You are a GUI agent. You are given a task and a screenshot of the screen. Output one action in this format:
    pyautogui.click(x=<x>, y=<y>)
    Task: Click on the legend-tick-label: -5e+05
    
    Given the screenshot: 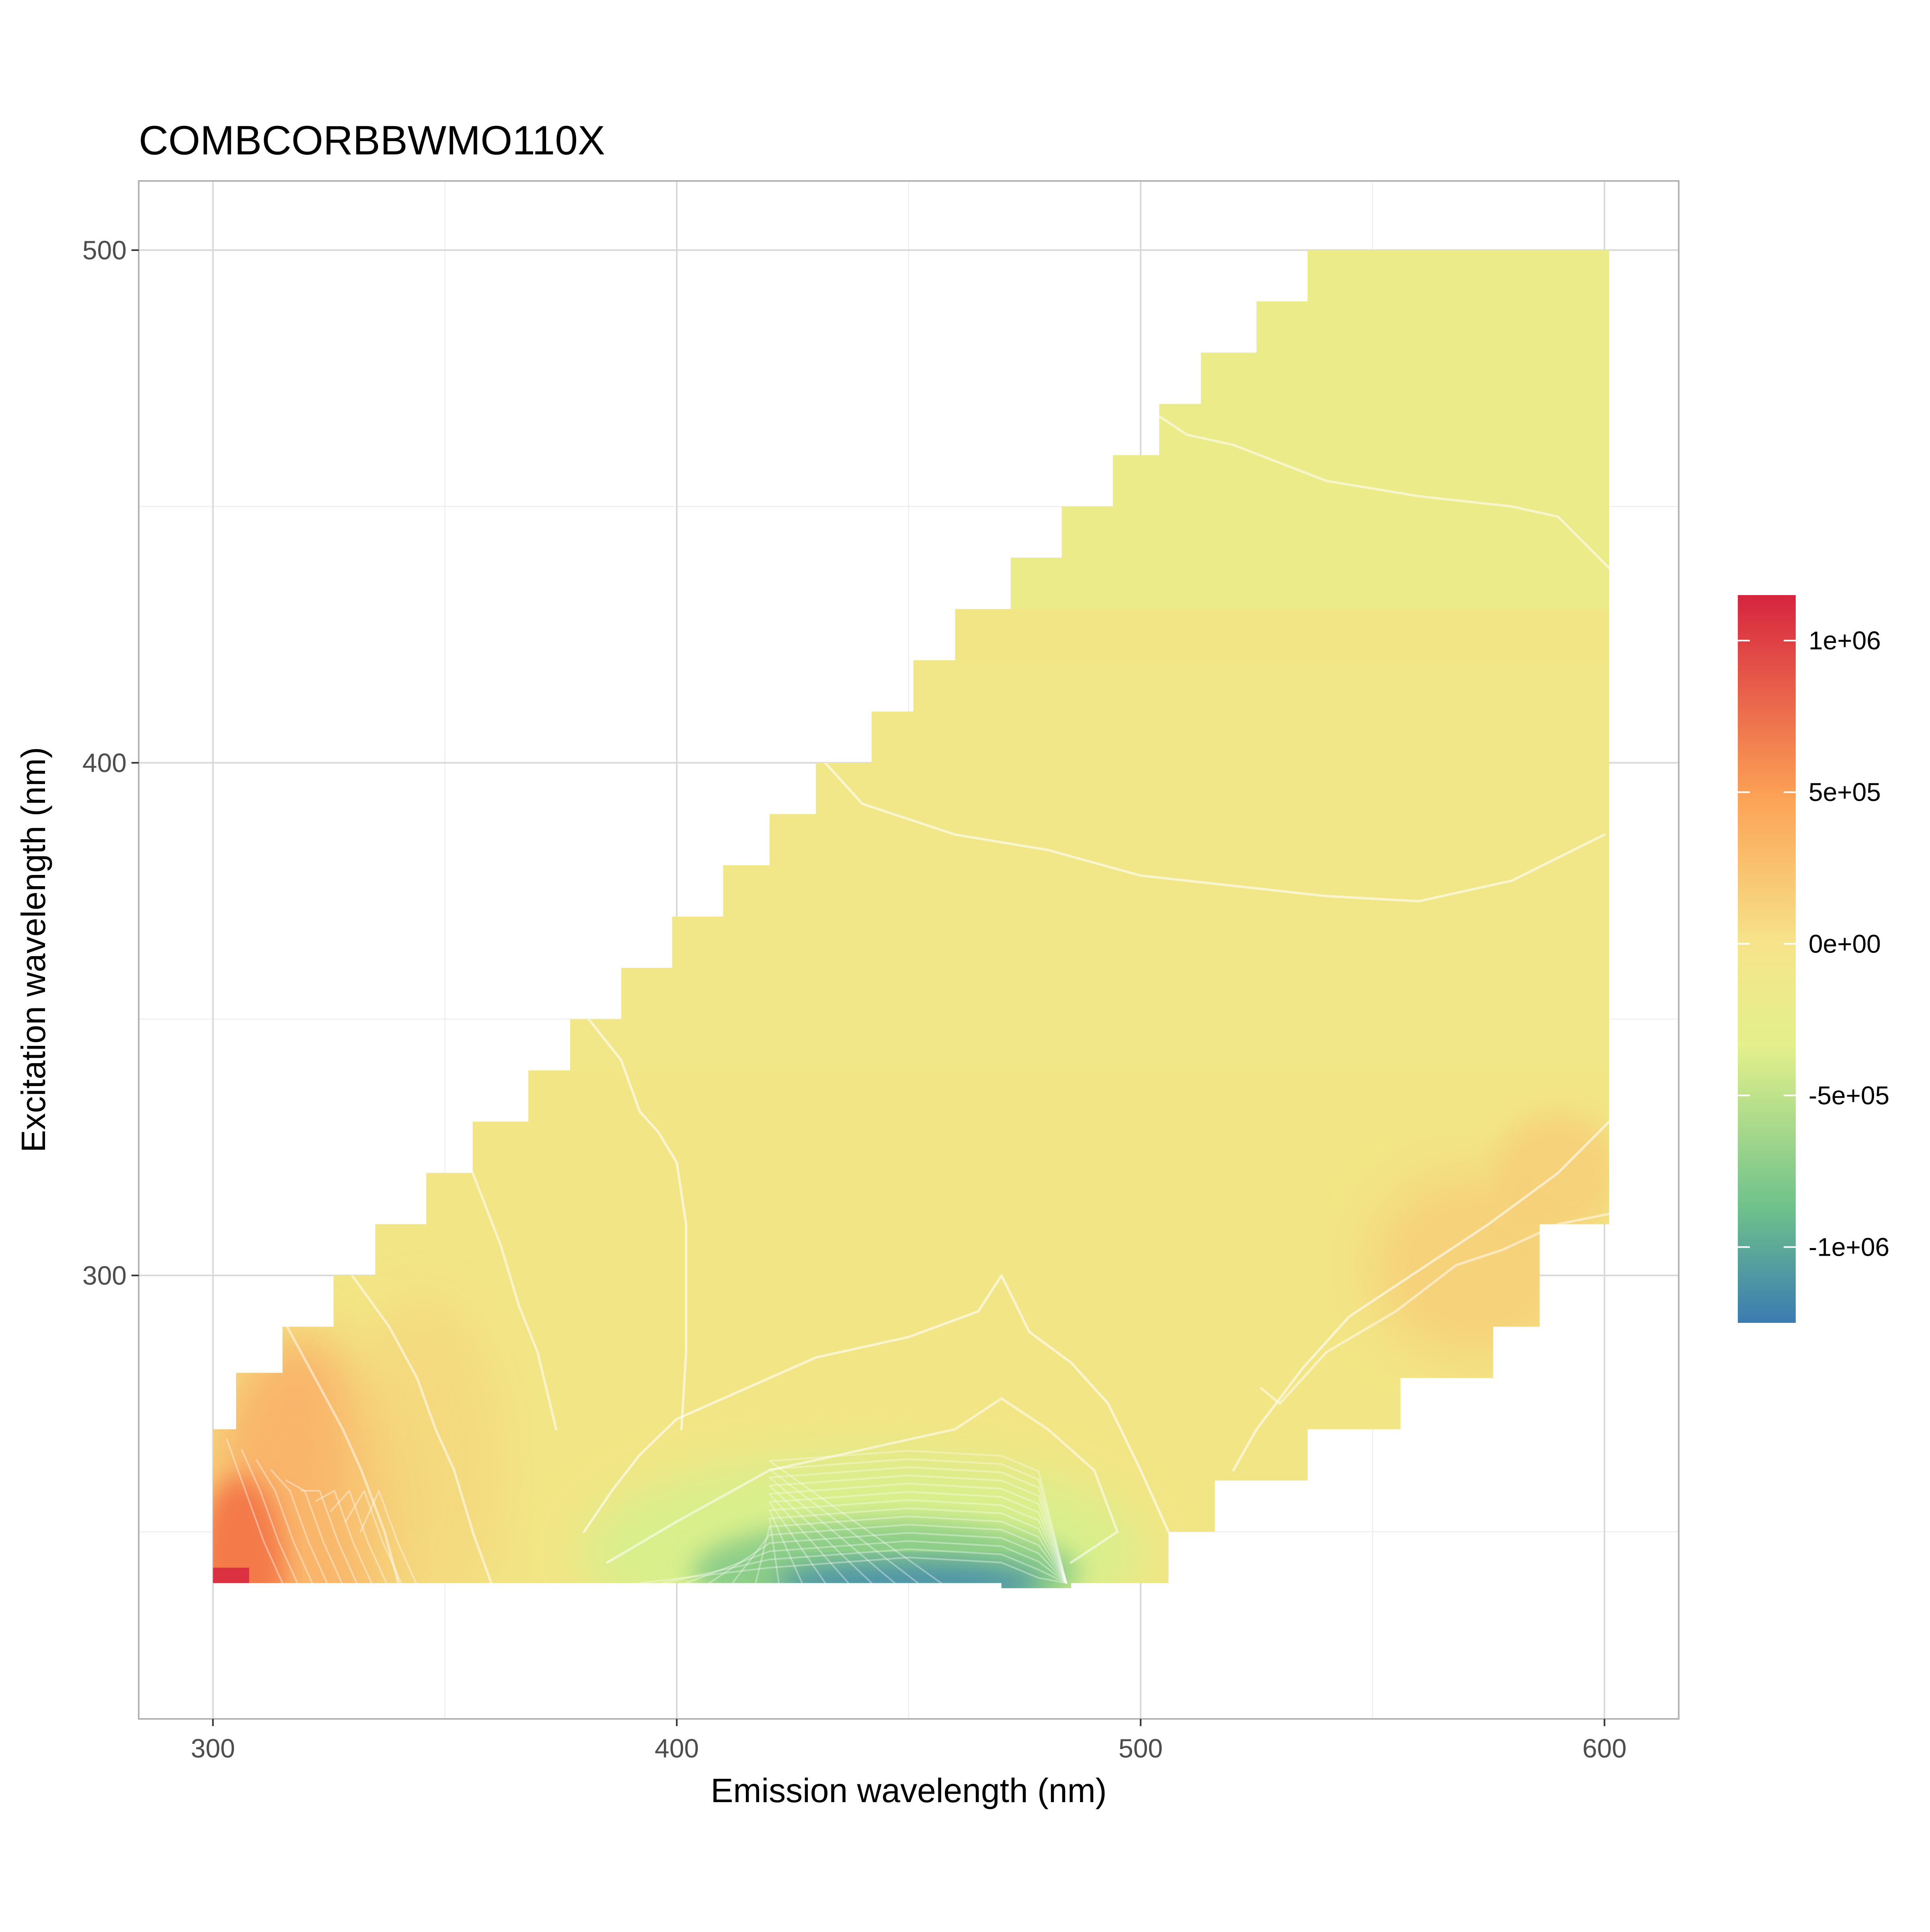 What is the action you would take?
    pyautogui.click(x=1849, y=1095)
    